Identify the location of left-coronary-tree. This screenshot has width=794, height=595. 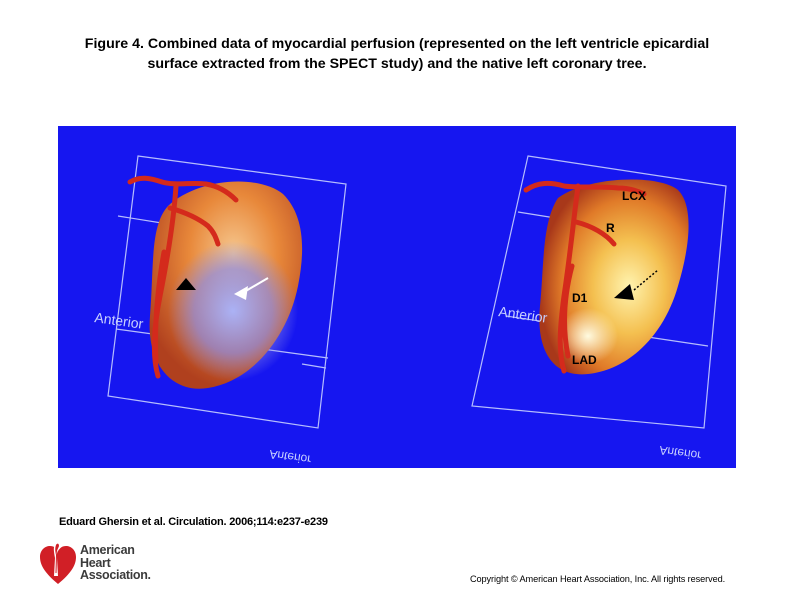
(183, 277).